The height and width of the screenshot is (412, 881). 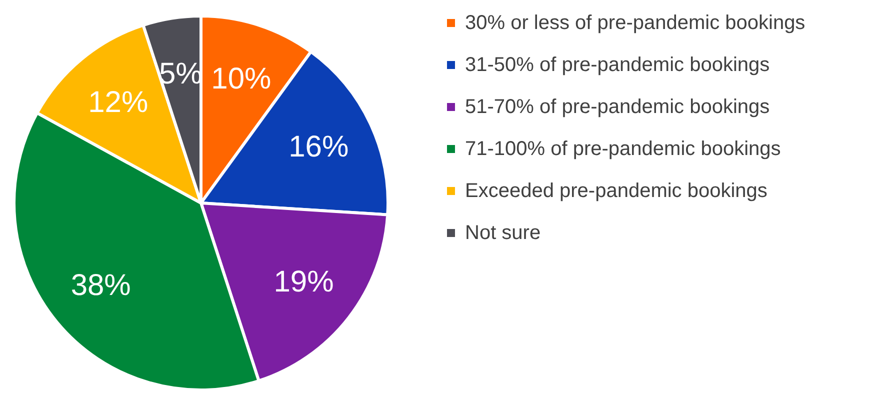 I want to click on data-label: 38%, so click(x=100, y=285).